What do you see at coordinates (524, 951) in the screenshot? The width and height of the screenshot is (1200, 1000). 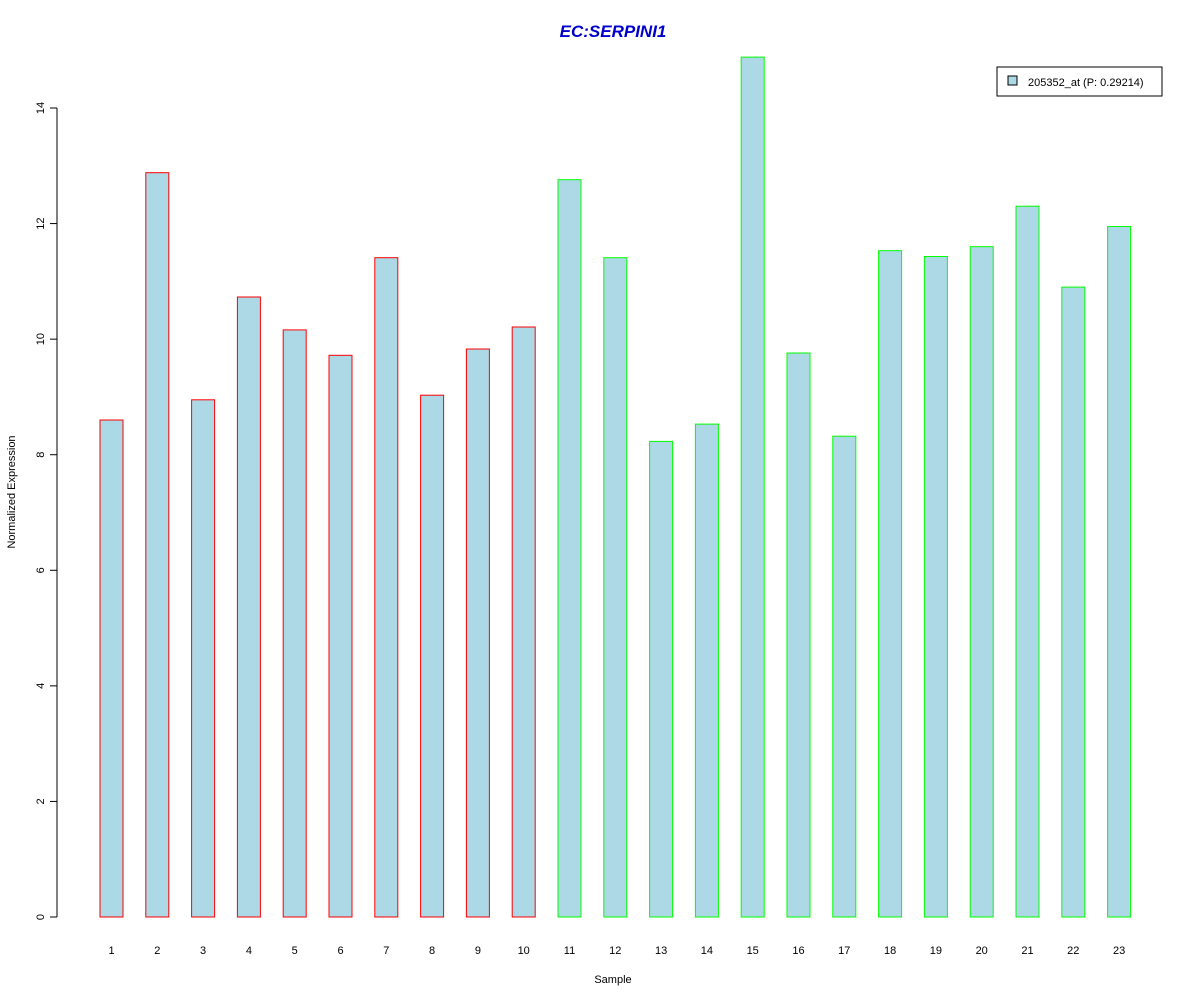 I see `x-tick-label: 10` at bounding box center [524, 951].